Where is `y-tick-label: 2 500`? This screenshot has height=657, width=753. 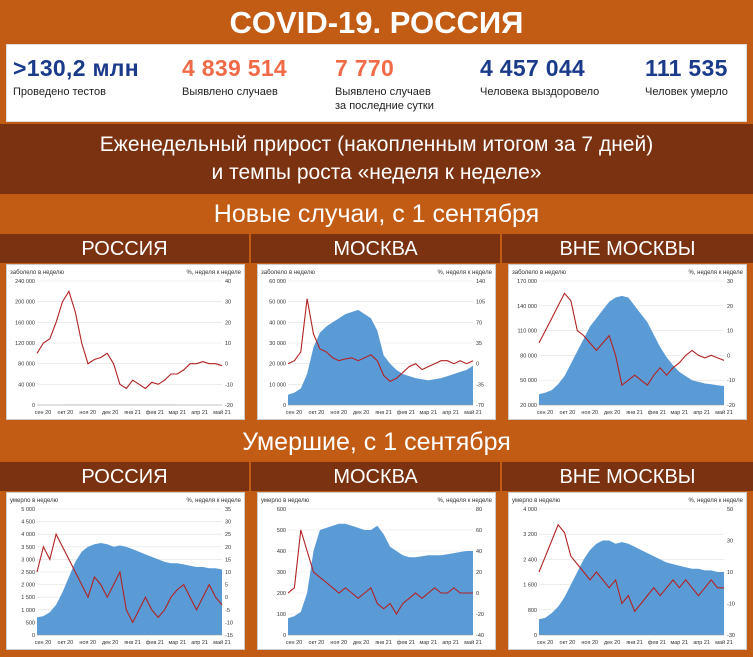 y-tick-label: 2 500 is located at coordinates (28, 573).